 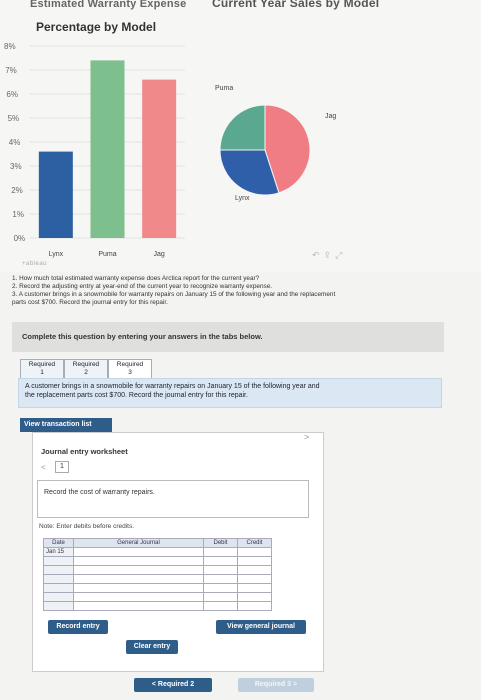 I want to click on pie-slice-puma, so click(x=242, y=127).